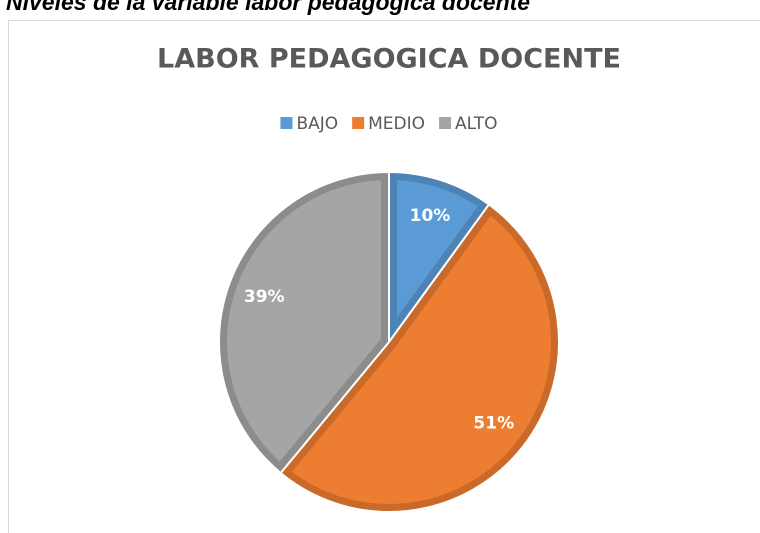 This screenshot has width=760, height=533. I want to click on data-label: 51%, so click(493, 423).